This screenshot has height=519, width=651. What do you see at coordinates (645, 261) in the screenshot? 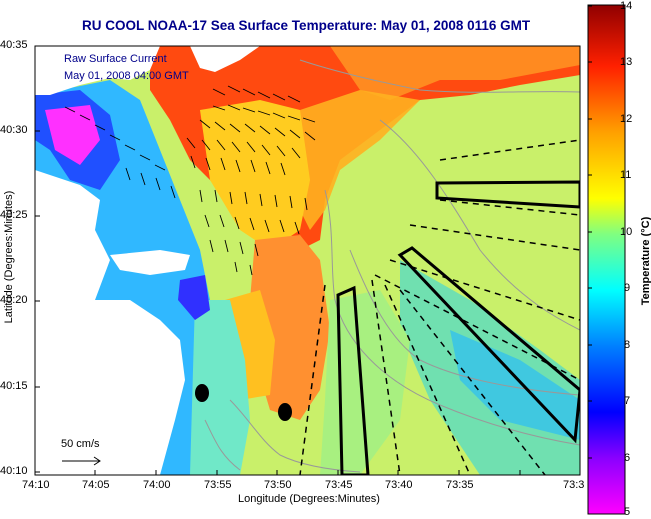
I see `colorbar-label: Temperature (°C)` at bounding box center [645, 261].